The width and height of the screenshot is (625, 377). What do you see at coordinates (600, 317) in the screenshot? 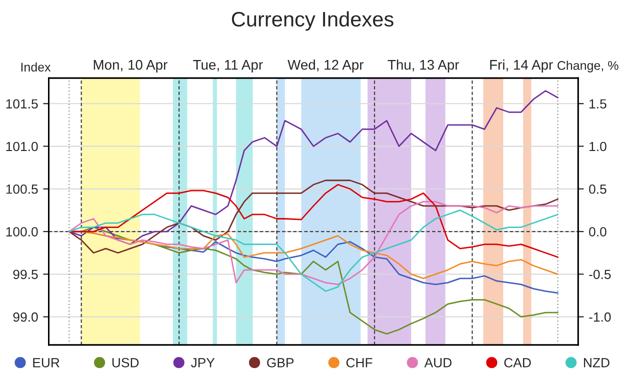
I see `y2-tick-label: -1.0` at bounding box center [600, 317].